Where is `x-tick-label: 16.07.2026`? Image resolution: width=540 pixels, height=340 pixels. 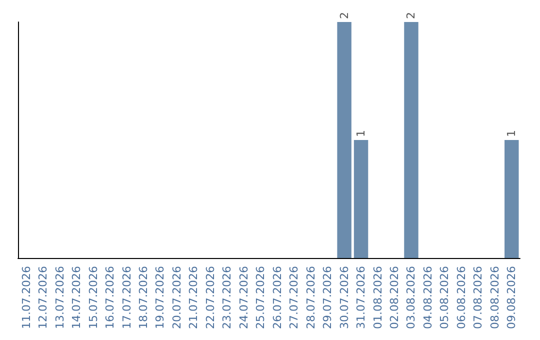 x-tick-label: 16.07.2026 is located at coordinates (110, 298).